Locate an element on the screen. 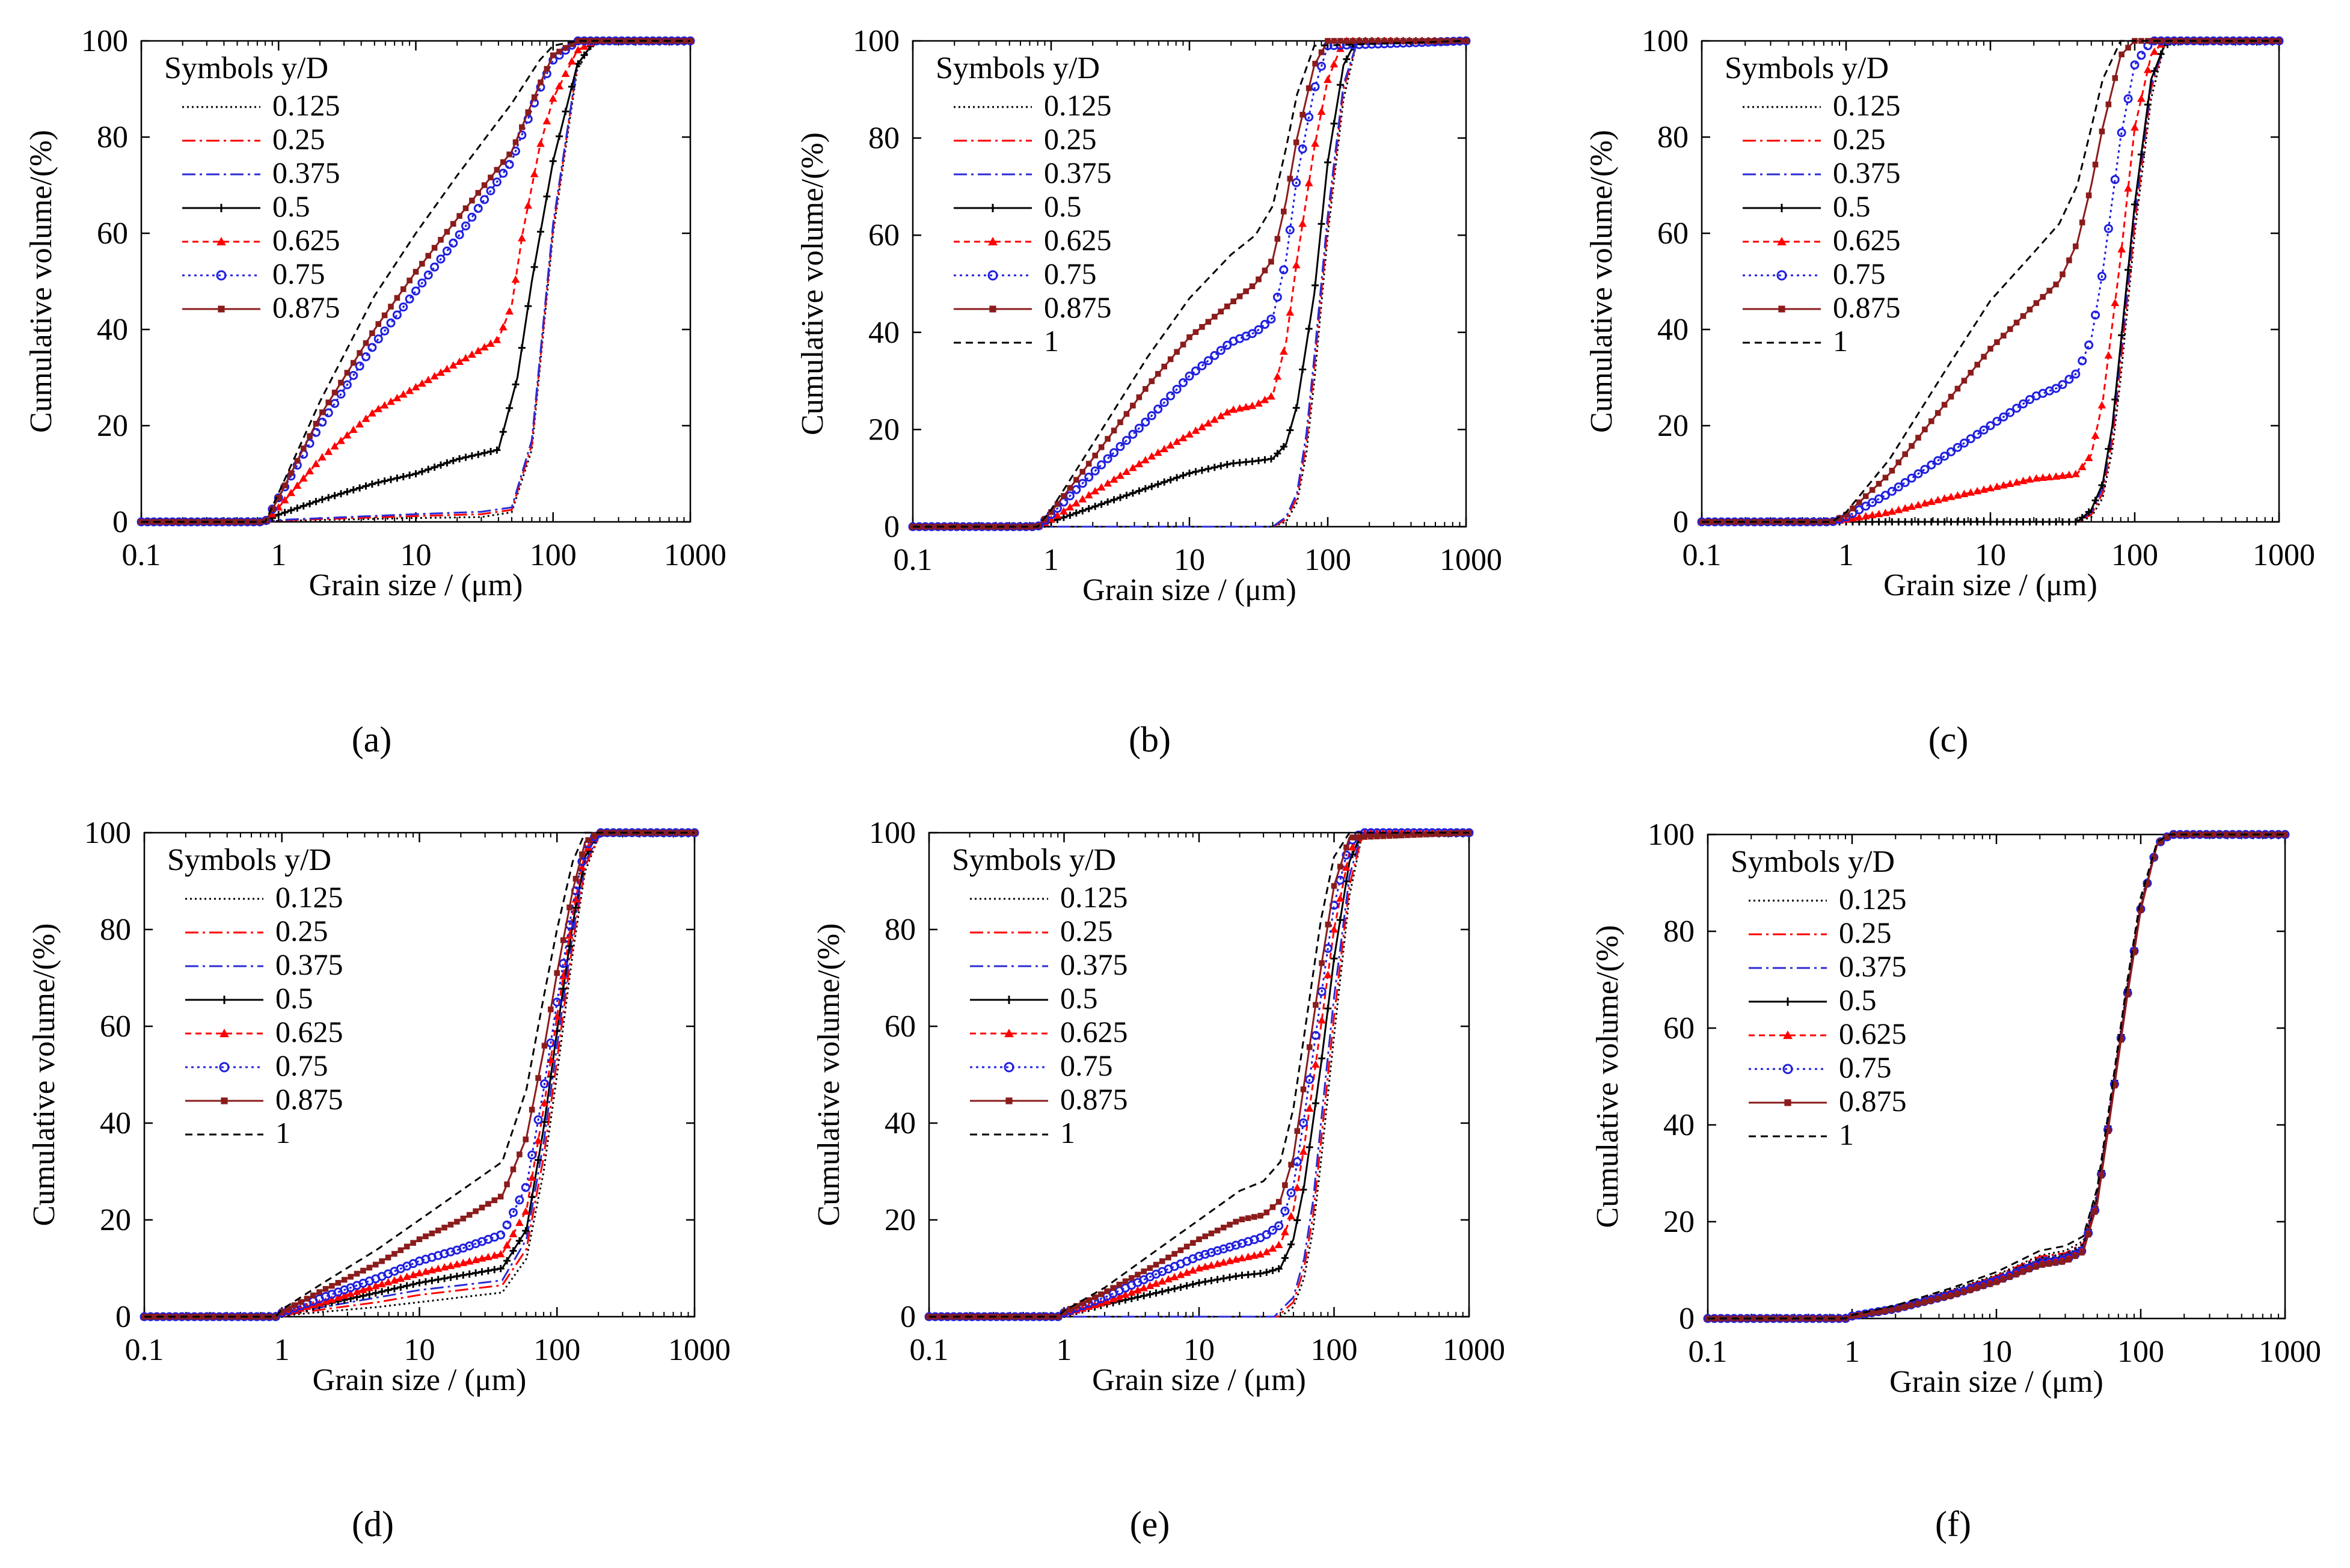 This screenshot has height=1568, width=2350. x-tick-label: 10 is located at coordinates (1996, 1352).